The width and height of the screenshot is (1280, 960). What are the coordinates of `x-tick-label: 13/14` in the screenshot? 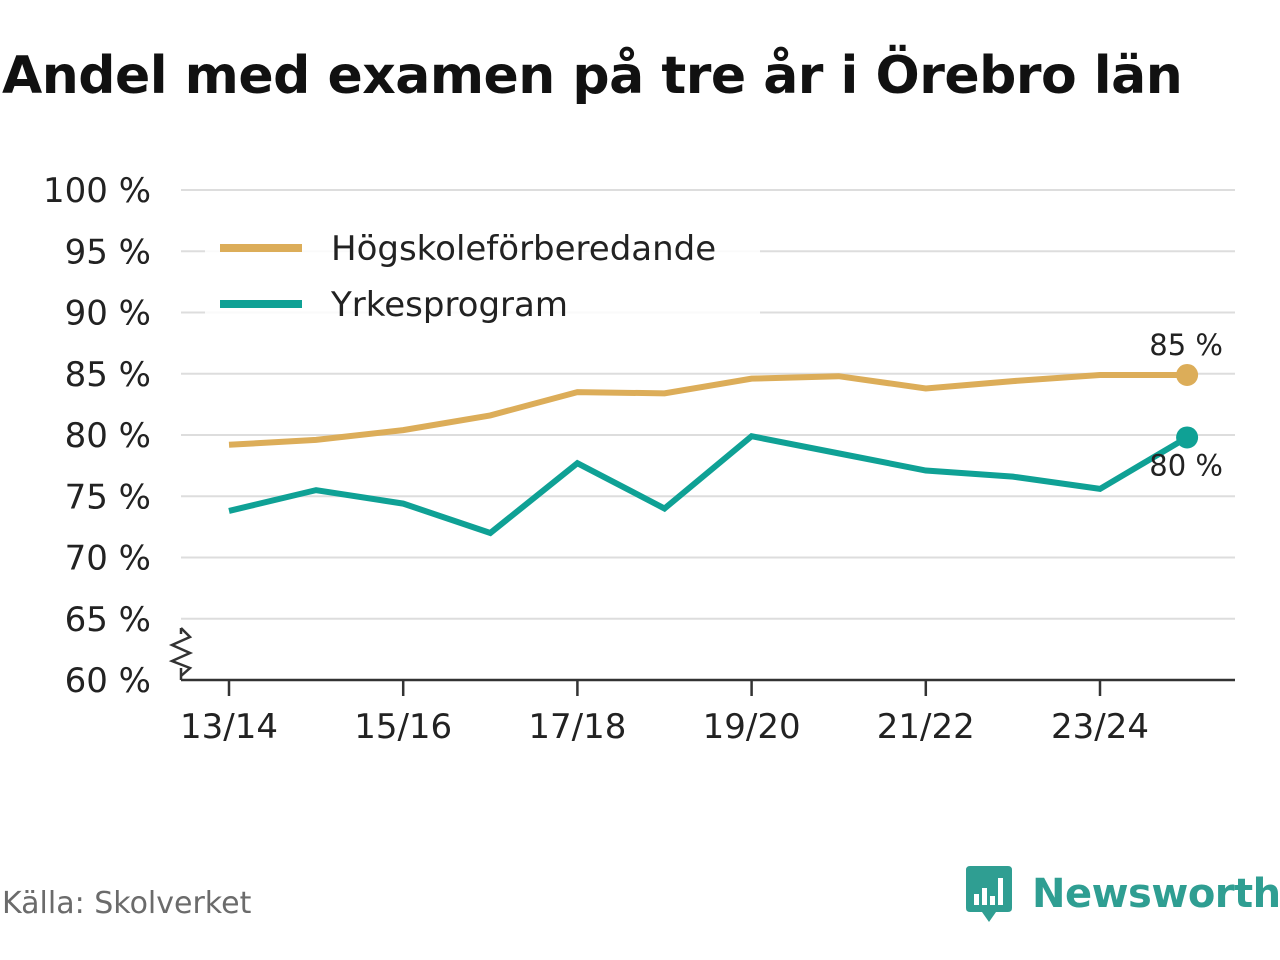 It's located at (229, 727).